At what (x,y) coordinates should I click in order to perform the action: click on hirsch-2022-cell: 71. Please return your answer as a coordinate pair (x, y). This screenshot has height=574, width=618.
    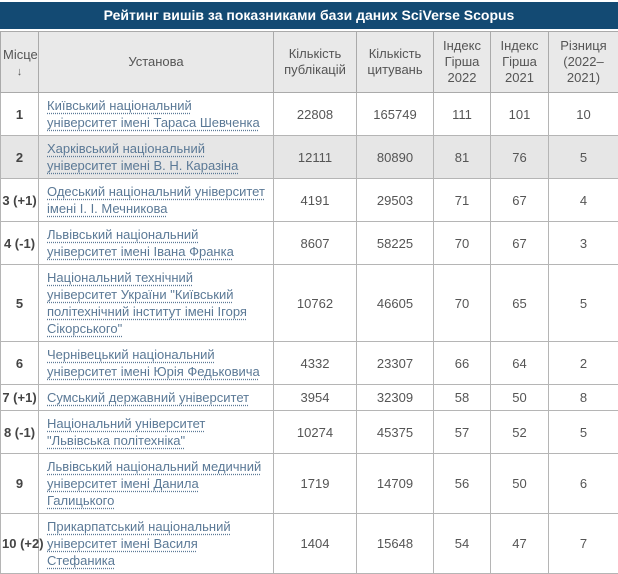
    Looking at the image, I should click on (462, 200).